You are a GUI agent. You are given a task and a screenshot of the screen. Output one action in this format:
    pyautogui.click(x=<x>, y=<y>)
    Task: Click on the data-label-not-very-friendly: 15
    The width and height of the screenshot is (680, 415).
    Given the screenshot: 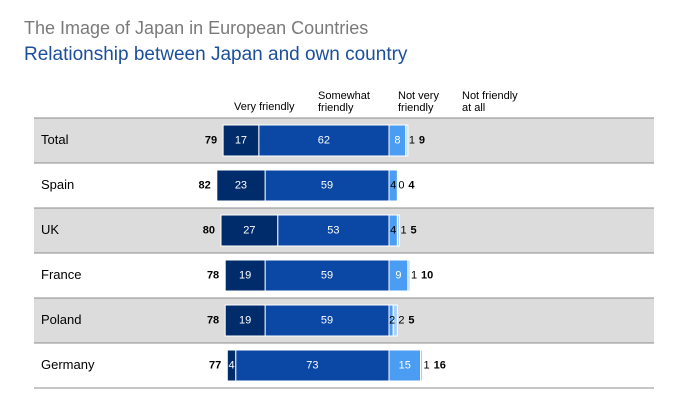 What is the action you would take?
    pyautogui.click(x=405, y=365)
    